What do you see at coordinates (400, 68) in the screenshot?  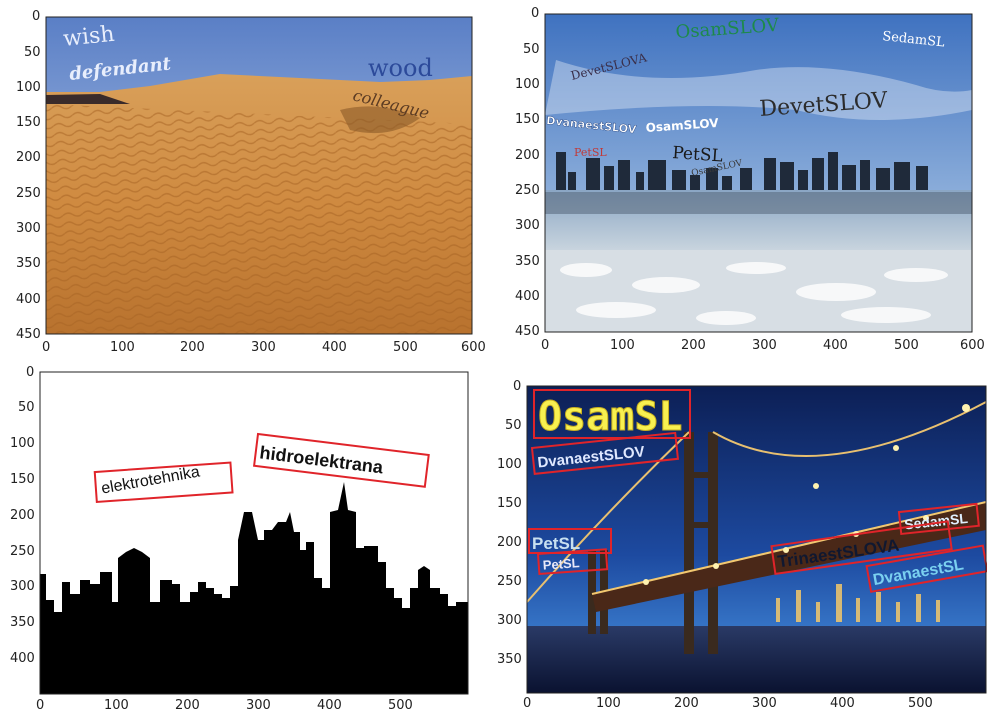 I see `desert-word: wood` at bounding box center [400, 68].